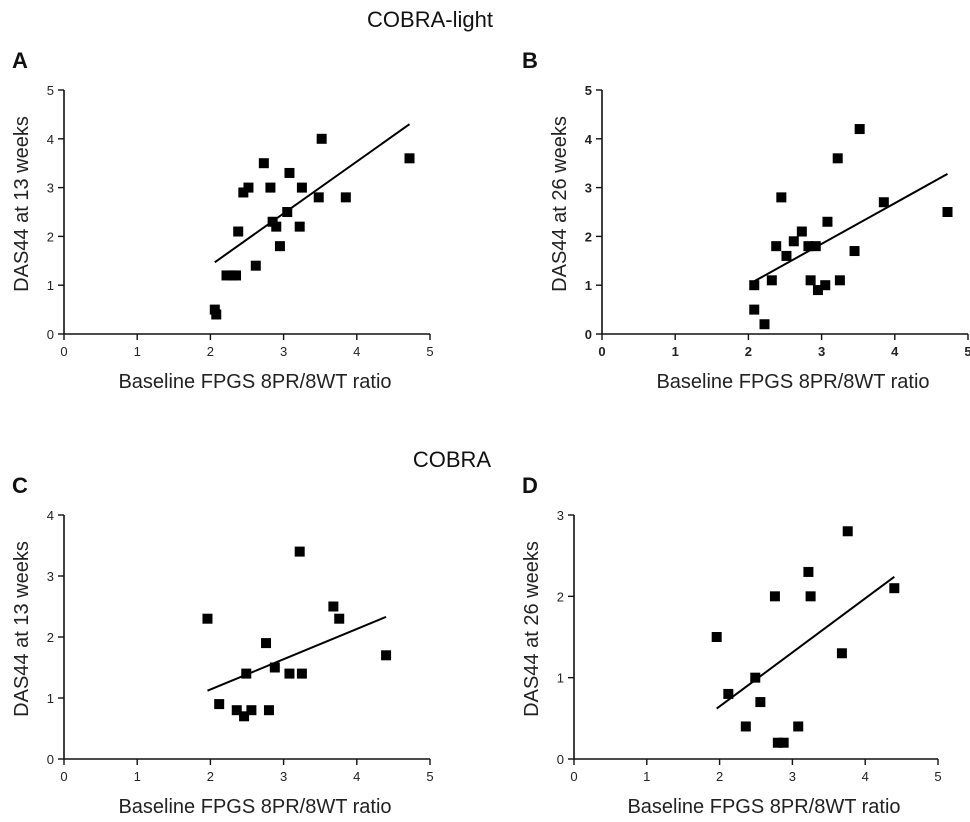 The width and height of the screenshot is (970, 822). I want to click on y-tick-label: 5, so click(50, 90).